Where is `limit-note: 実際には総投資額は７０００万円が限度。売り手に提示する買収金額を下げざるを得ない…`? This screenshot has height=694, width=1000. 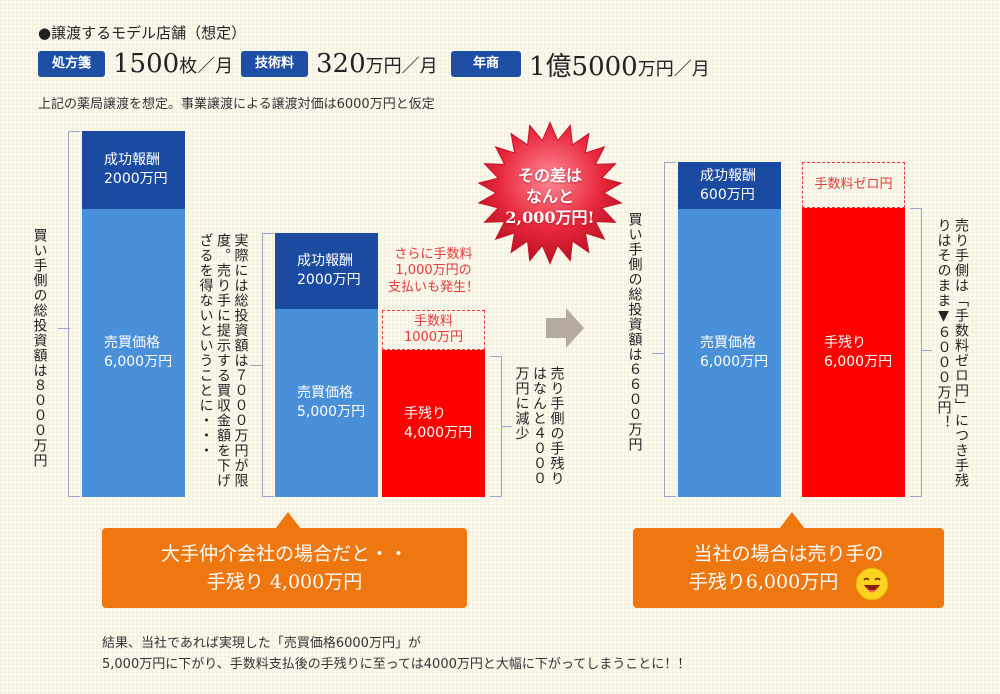
limit-note: 実際には総投資額は７０００万円が限度。売り手に提示する買収金額を下げざるを得ない… is located at coordinates (223, 360).